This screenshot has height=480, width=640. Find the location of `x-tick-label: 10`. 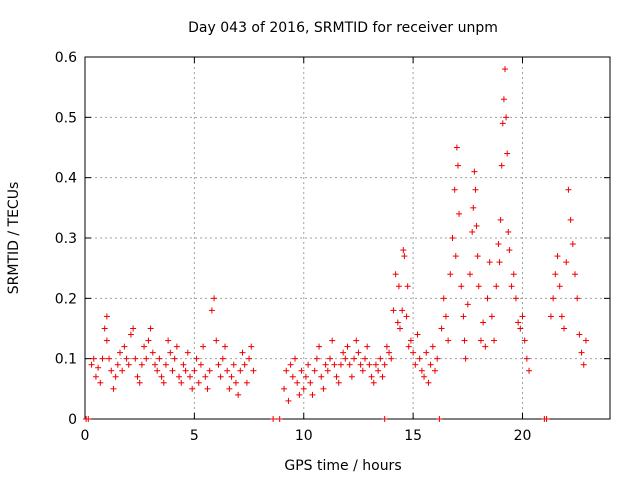

x-tick-label: 10 is located at coordinates (304, 436).